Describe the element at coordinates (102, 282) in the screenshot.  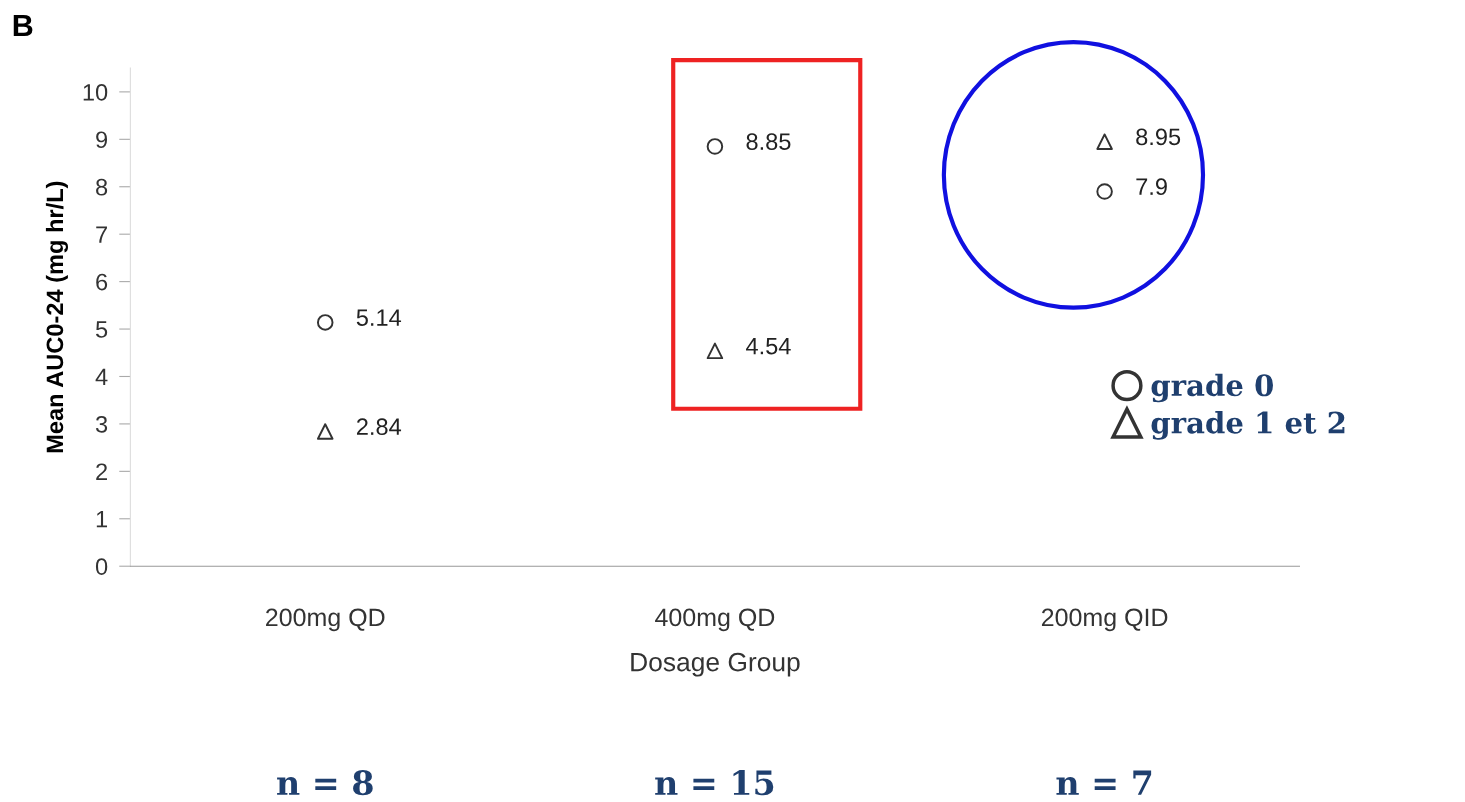
I see `y-tick-label: 6` at that location.